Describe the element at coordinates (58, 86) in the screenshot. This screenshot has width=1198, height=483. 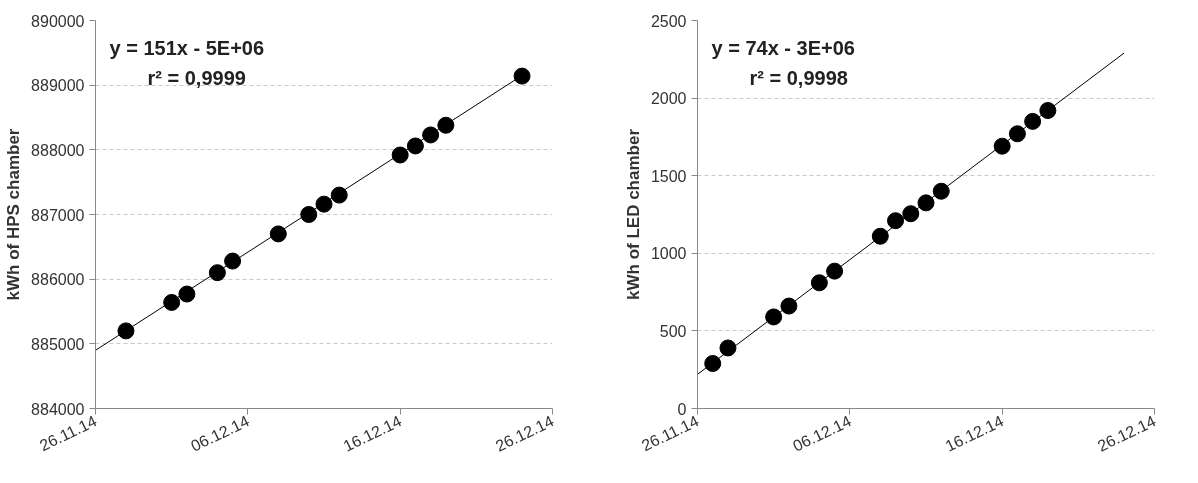
I see `y-tick-label: 889000` at that location.